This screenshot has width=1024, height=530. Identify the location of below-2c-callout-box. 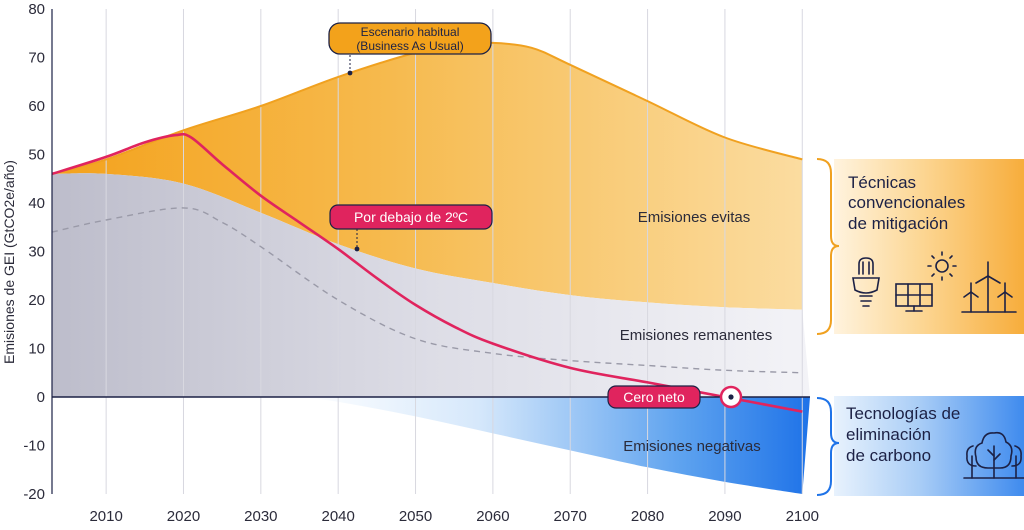
(411, 217).